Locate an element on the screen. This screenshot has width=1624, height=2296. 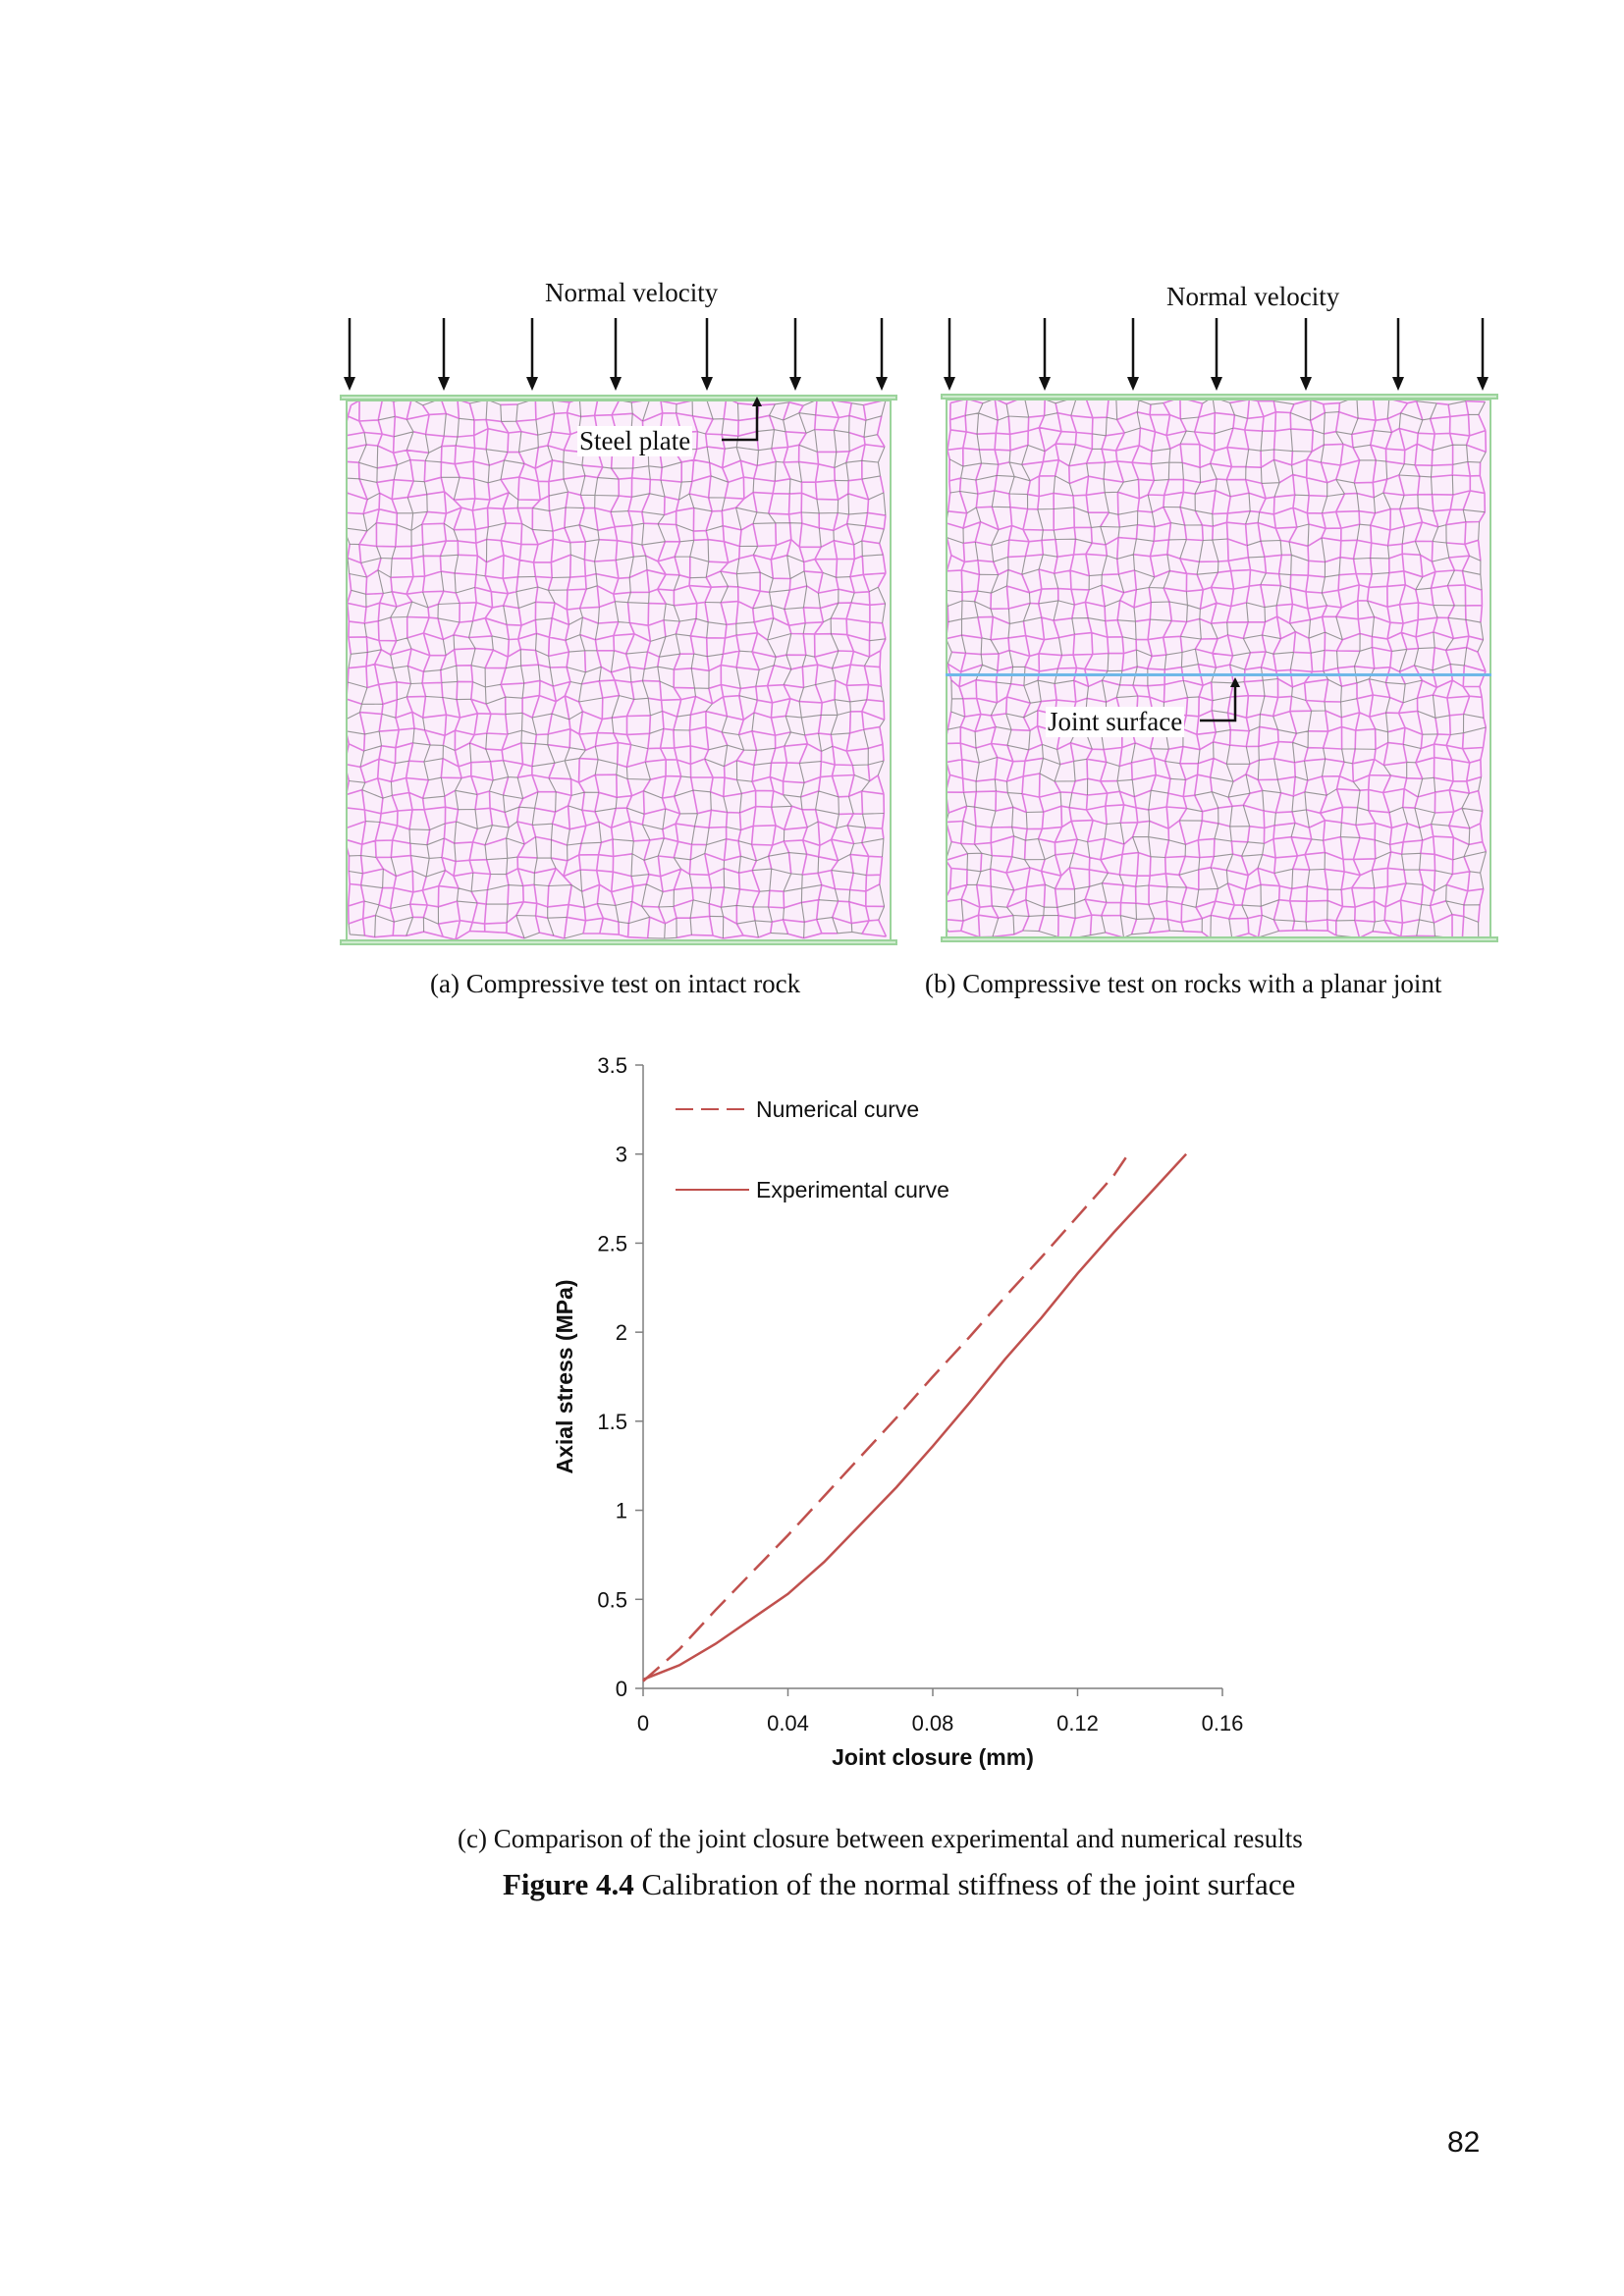
page-number: 82 is located at coordinates (1464, 2142).